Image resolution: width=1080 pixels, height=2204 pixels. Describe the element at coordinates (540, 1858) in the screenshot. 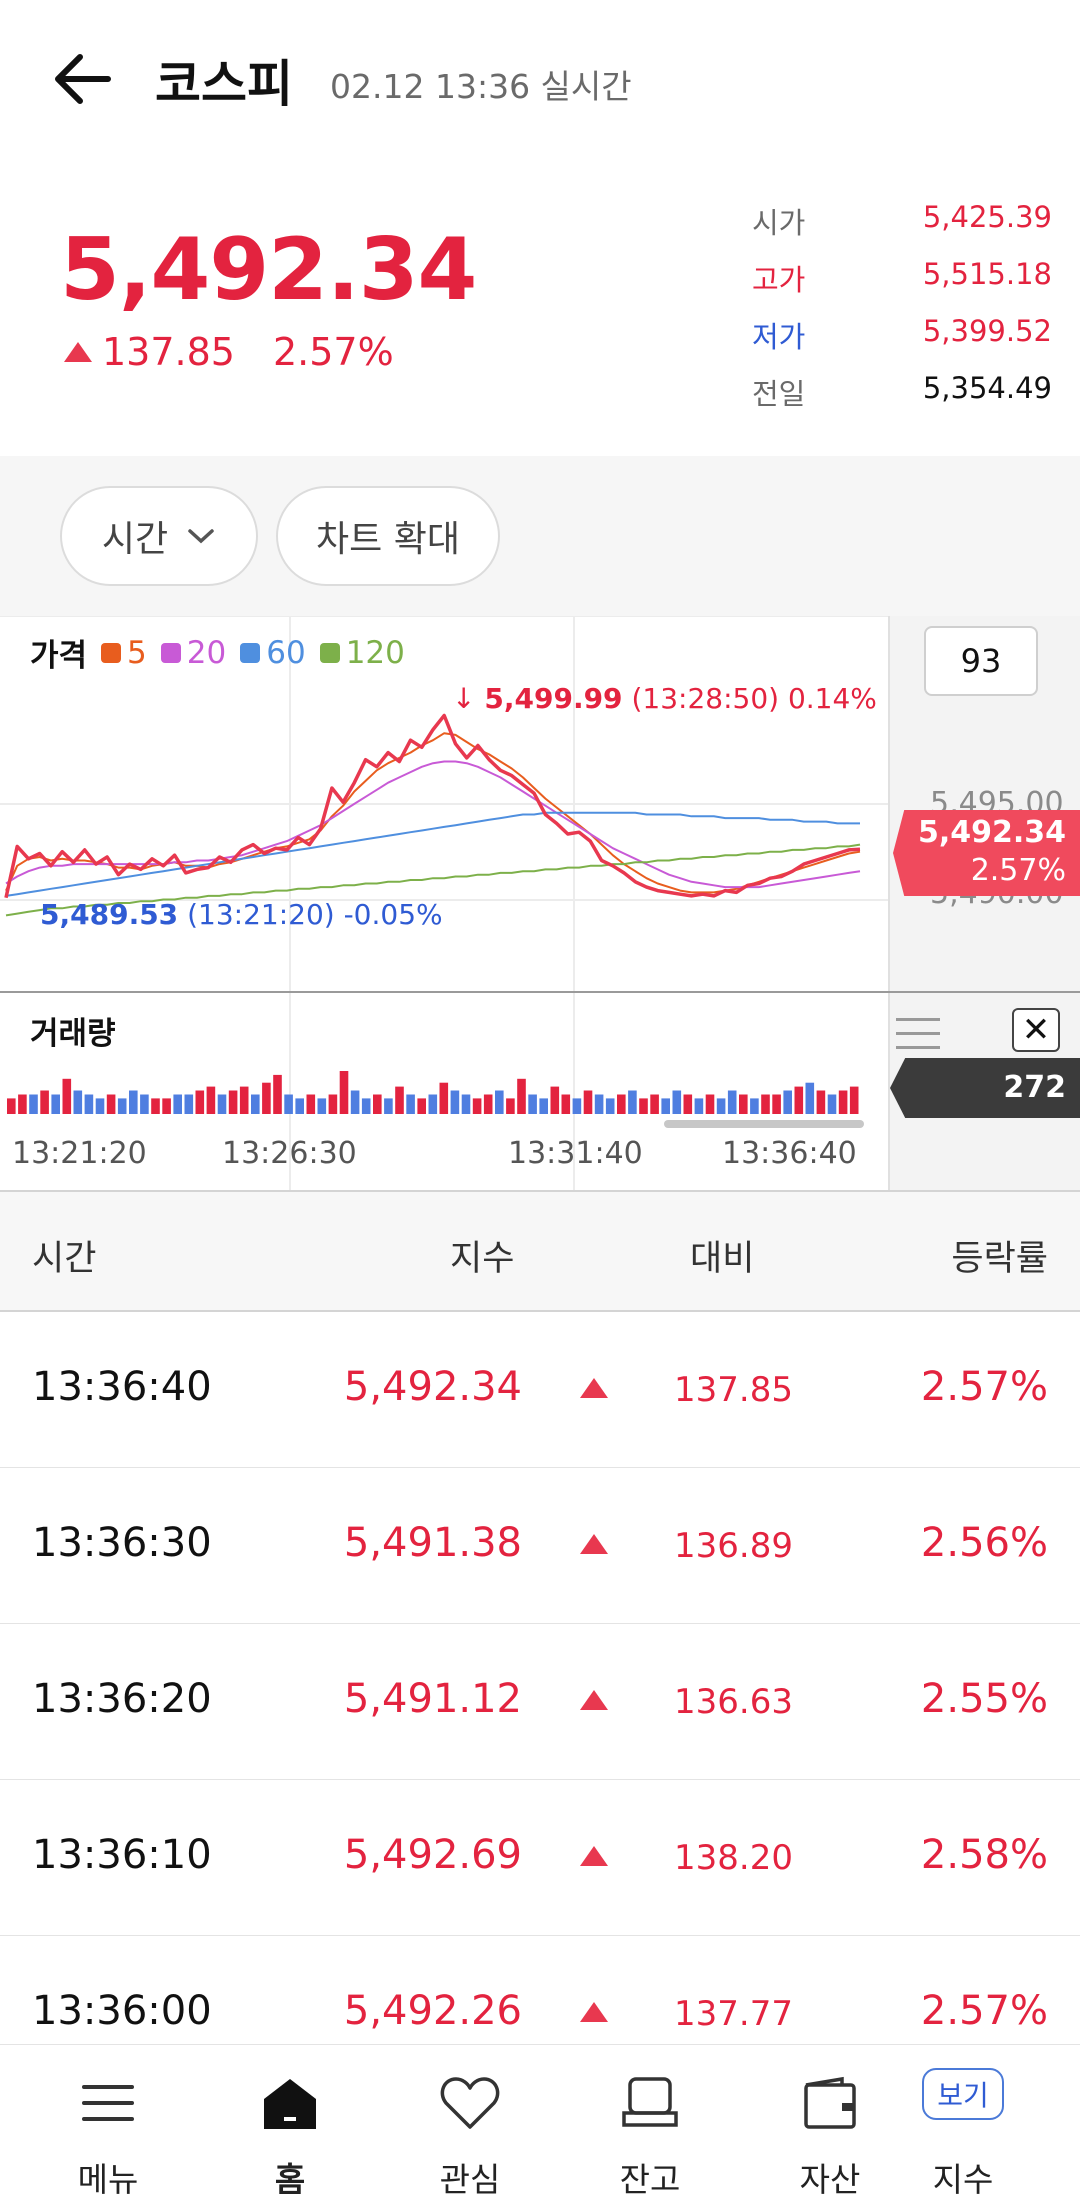

I see `table-row: 13:36:10 5,492.69 138.20 2.58%` at that location.